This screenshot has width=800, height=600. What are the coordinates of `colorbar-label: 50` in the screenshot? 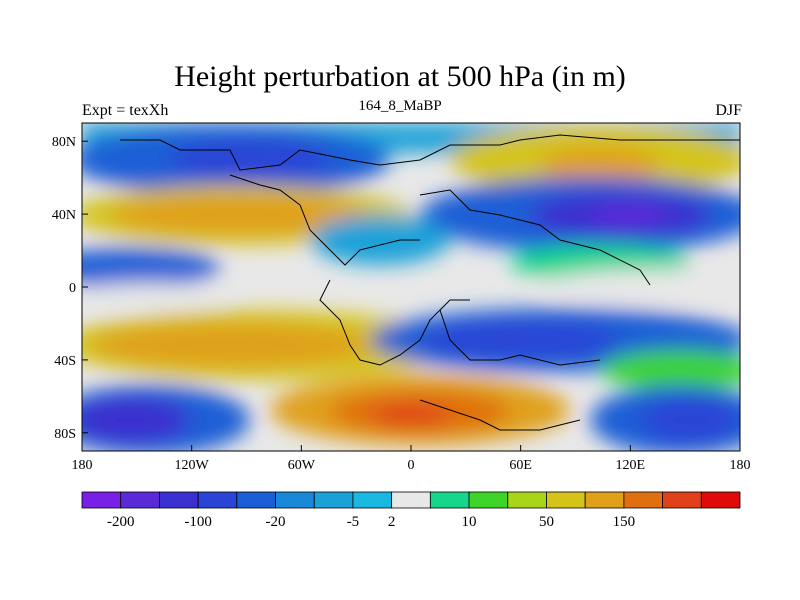 It's located at (546, 522).